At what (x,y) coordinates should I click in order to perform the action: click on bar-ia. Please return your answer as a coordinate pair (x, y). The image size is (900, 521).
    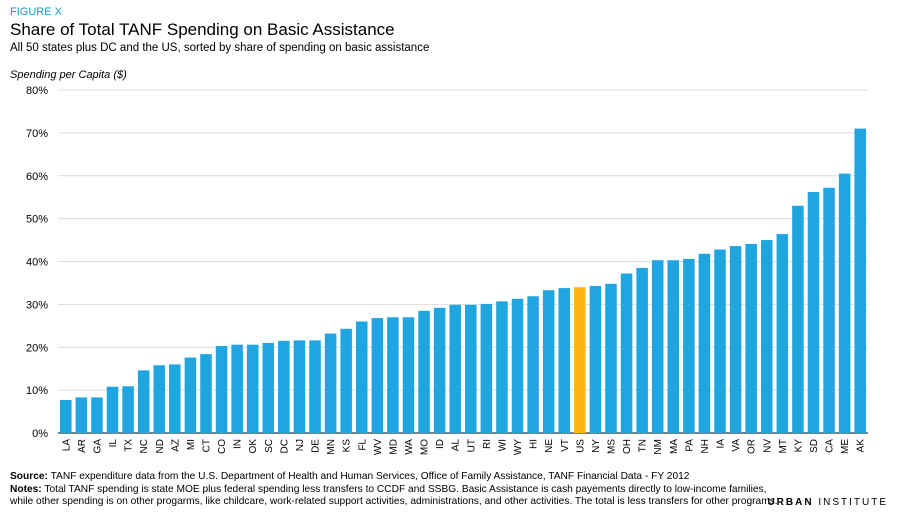
    Looking at the image, I should click on (720, 341).